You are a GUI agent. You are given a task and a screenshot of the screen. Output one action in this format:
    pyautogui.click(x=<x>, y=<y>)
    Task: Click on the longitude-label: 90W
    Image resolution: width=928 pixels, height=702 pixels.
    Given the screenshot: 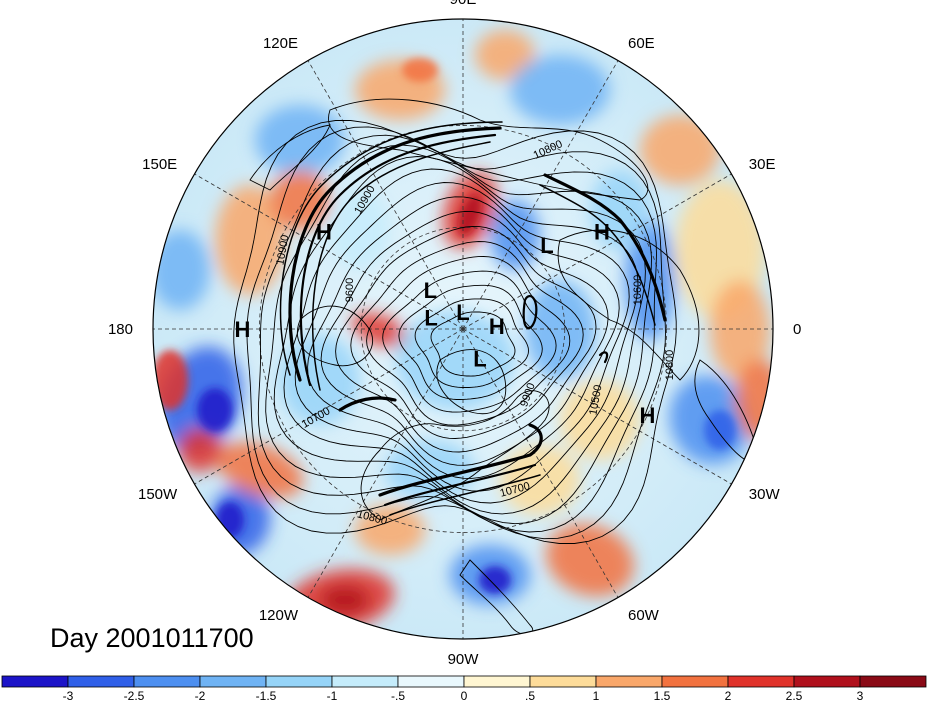 What is the action you would take?
    pyautogui.click(x=464, y=659)
    